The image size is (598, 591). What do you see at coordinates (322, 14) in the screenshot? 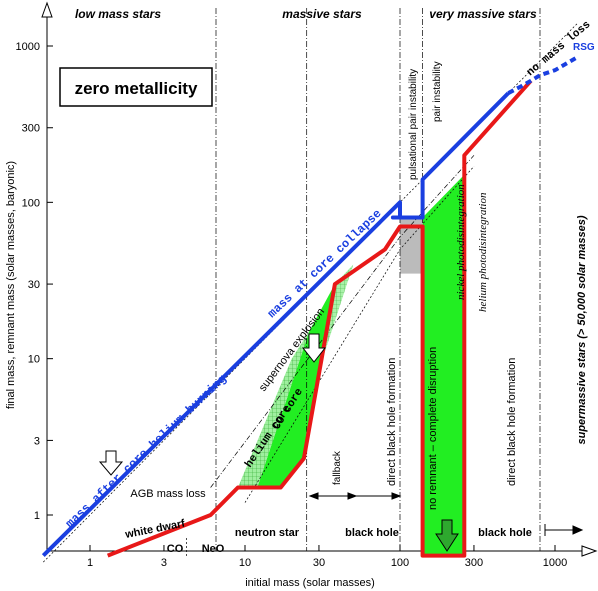
I see `region-label-massive: massive stars` at bounding box center [322, 14].